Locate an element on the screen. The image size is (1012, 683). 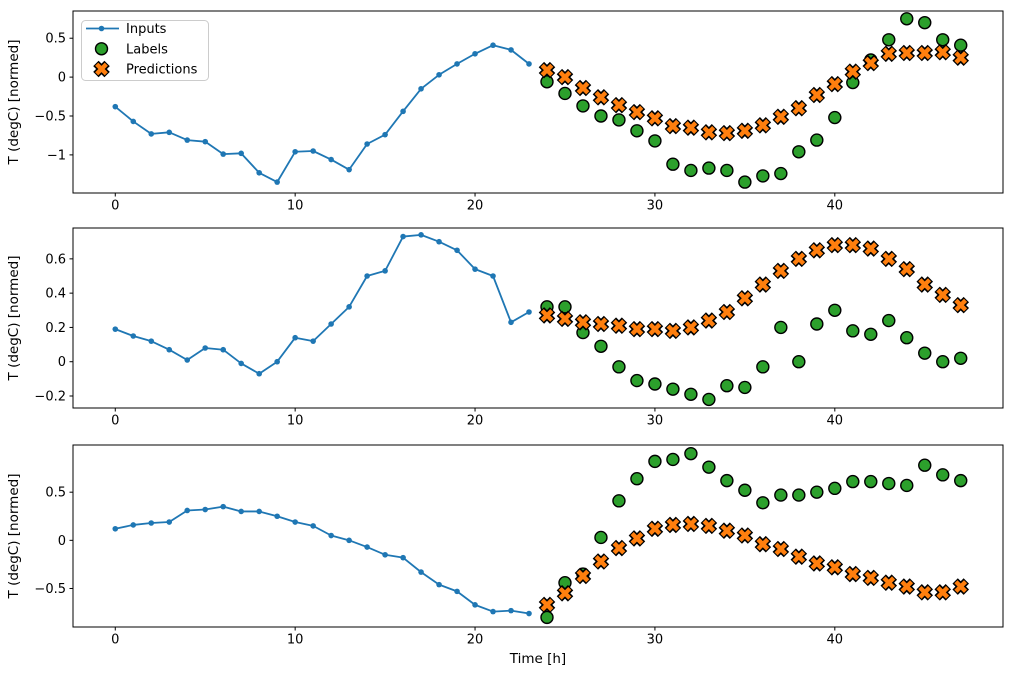
y-tick-label: −0.2 is located at coordinates (50, 397).